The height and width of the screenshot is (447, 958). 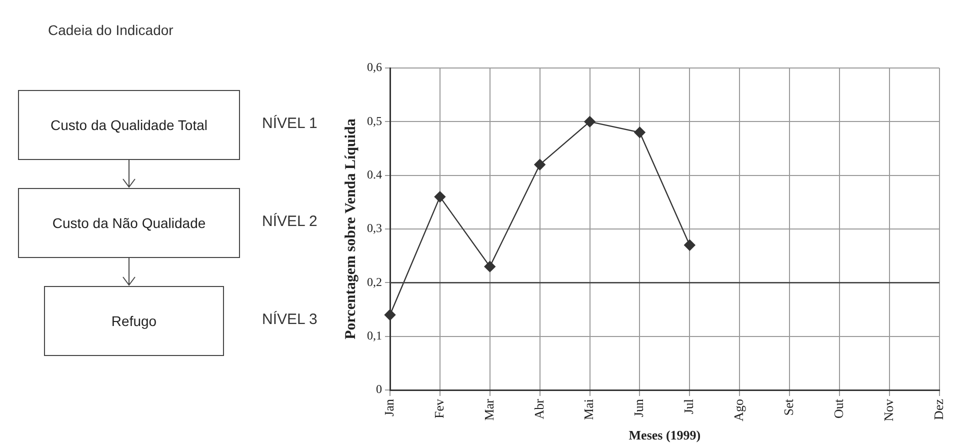 I want to click on x-tick-label: Out, so click(x=838, y=408).